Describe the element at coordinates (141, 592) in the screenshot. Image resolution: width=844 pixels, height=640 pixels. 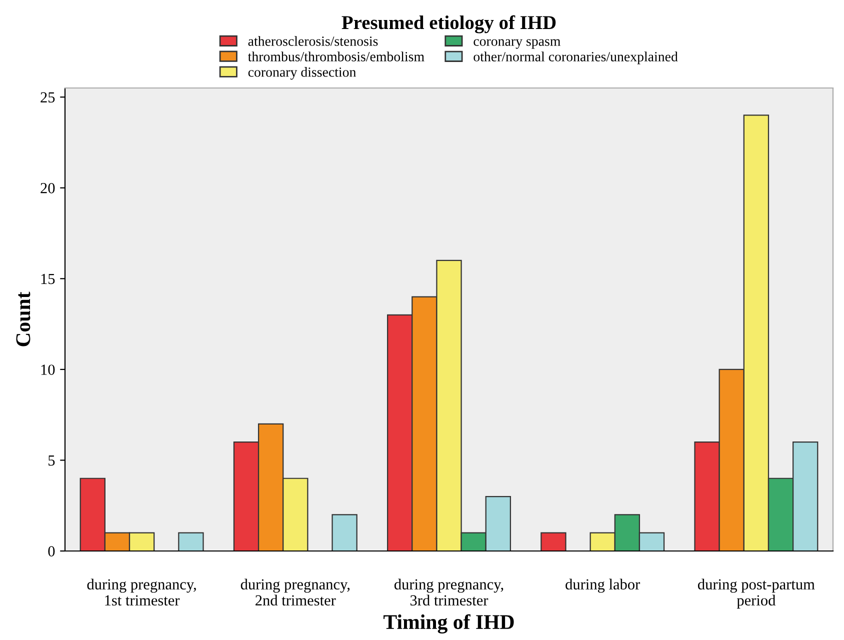
I see `x-tick-label: during pregnancy, 1st trimester` at that location.